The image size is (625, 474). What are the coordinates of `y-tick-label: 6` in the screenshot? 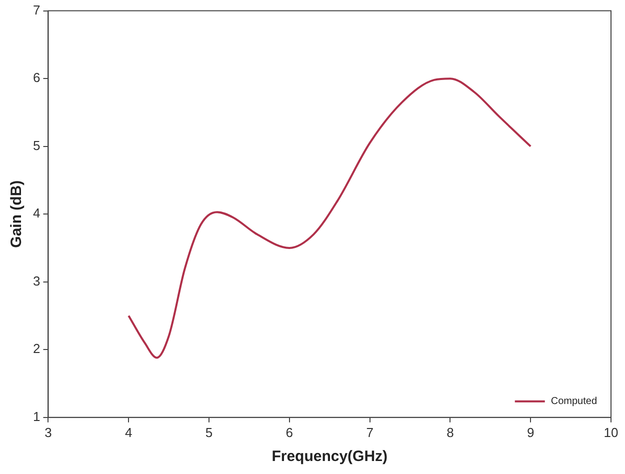 It's located at (36, 78).